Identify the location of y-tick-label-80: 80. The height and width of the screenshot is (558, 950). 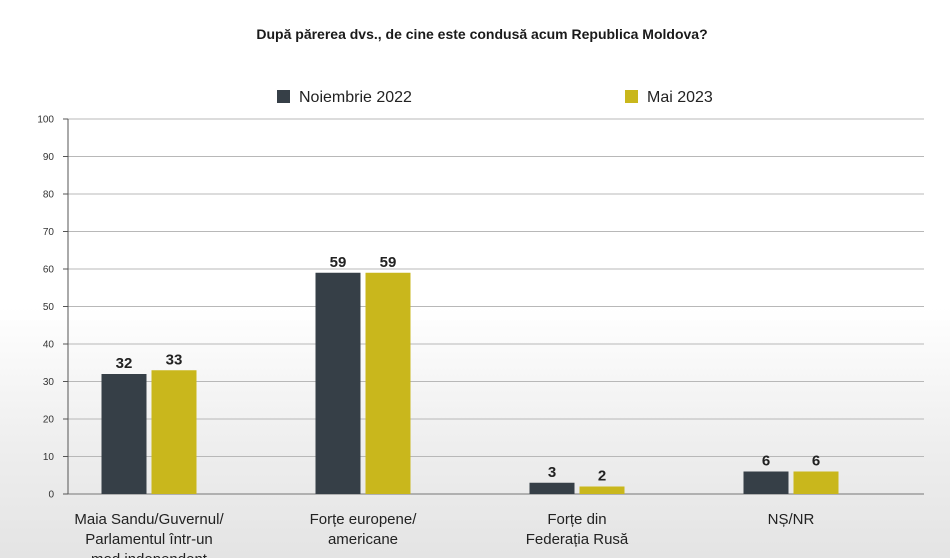
(49, 195).